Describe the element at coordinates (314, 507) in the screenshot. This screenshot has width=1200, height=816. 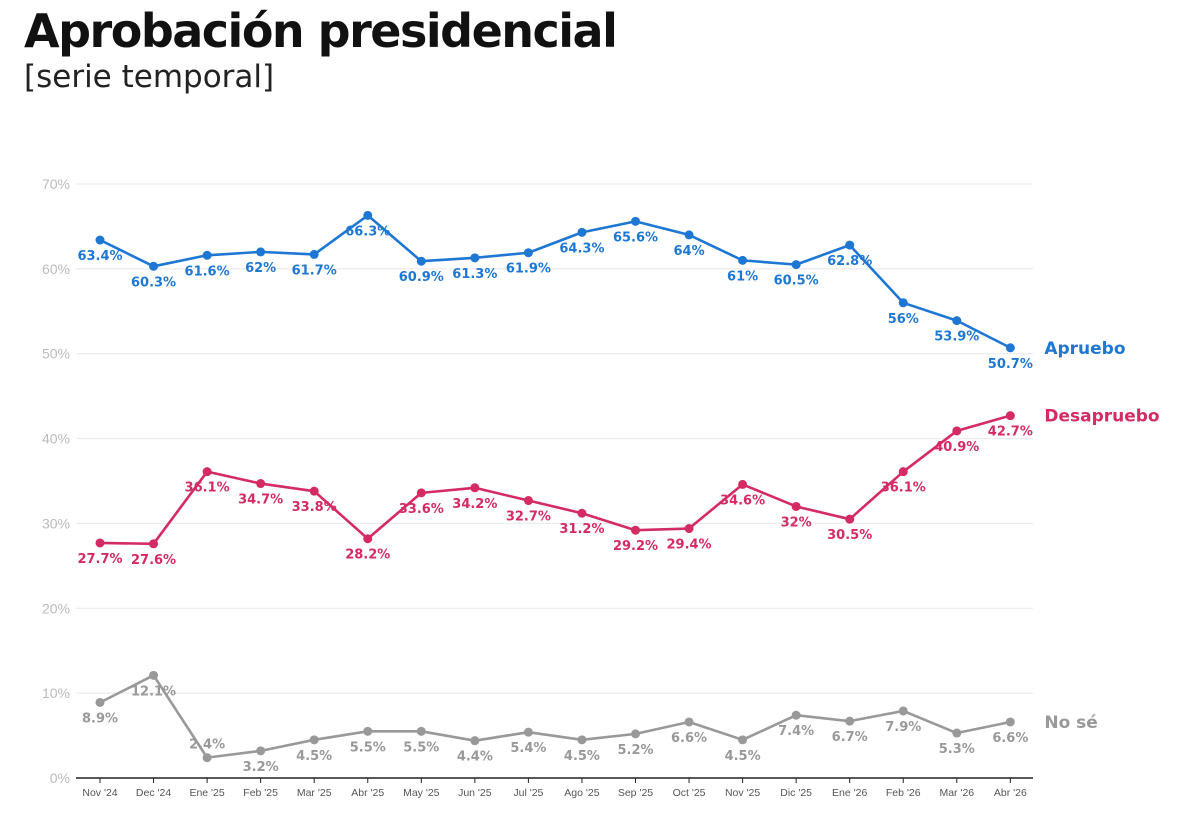
I see `data-label: 33.8%` at that location.